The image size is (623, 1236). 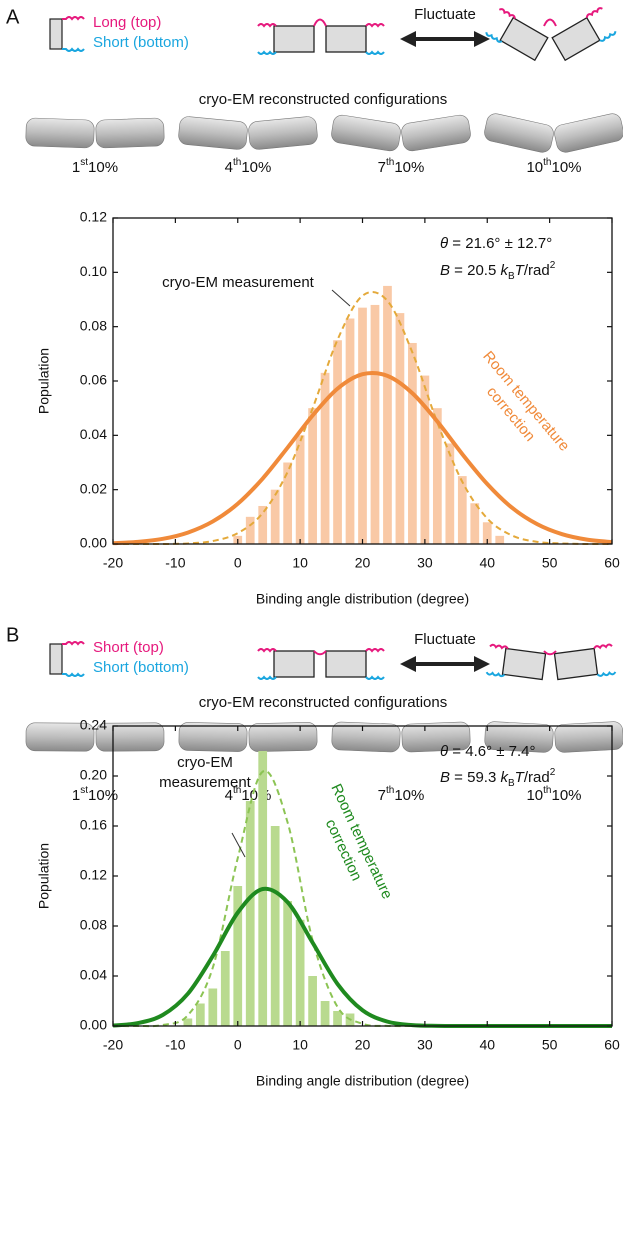 I want to click on stat-run: T, so click(x=520, y=777).